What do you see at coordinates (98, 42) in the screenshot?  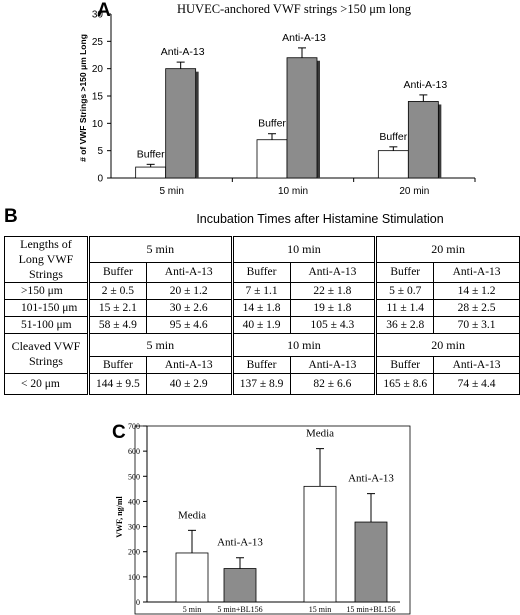 I see `y-tick-label: 25` at bounding box center [98, 42].